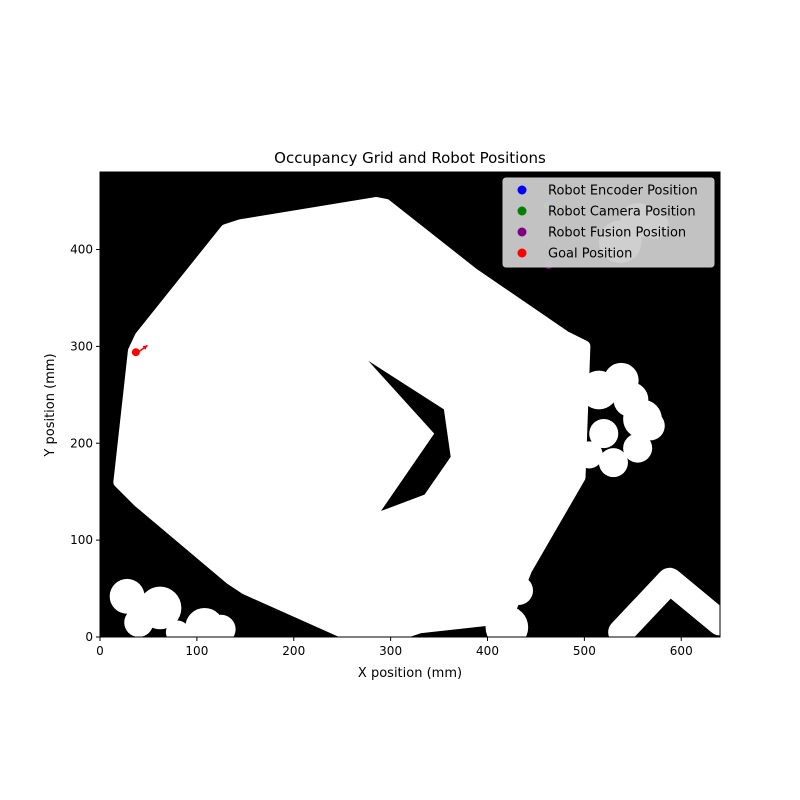  Describe the element at coordinates (623, 191) in the screenshot. I see `legend-label: Robot Encoder Position` at that location.